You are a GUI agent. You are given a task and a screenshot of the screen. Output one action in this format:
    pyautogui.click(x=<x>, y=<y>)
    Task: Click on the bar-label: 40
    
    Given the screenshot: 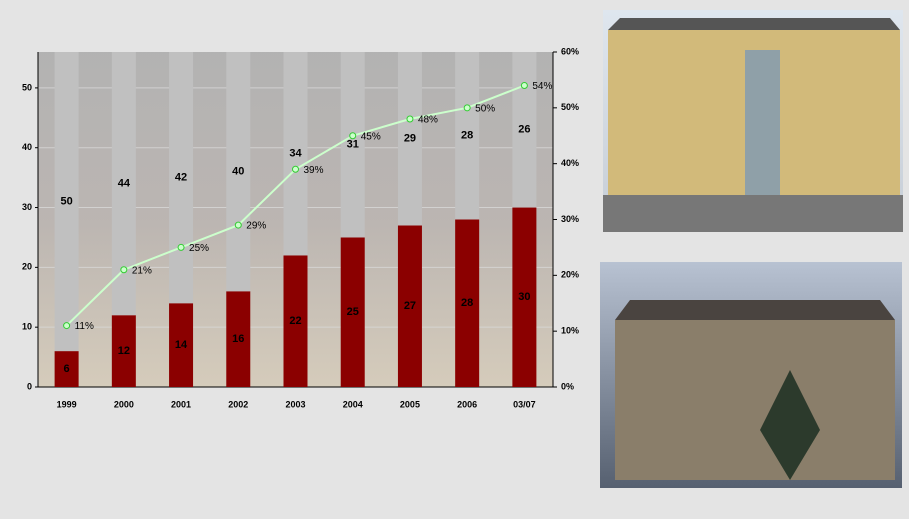 What is the action you would take?
    pyautogui.click(x=238, y=172)
    